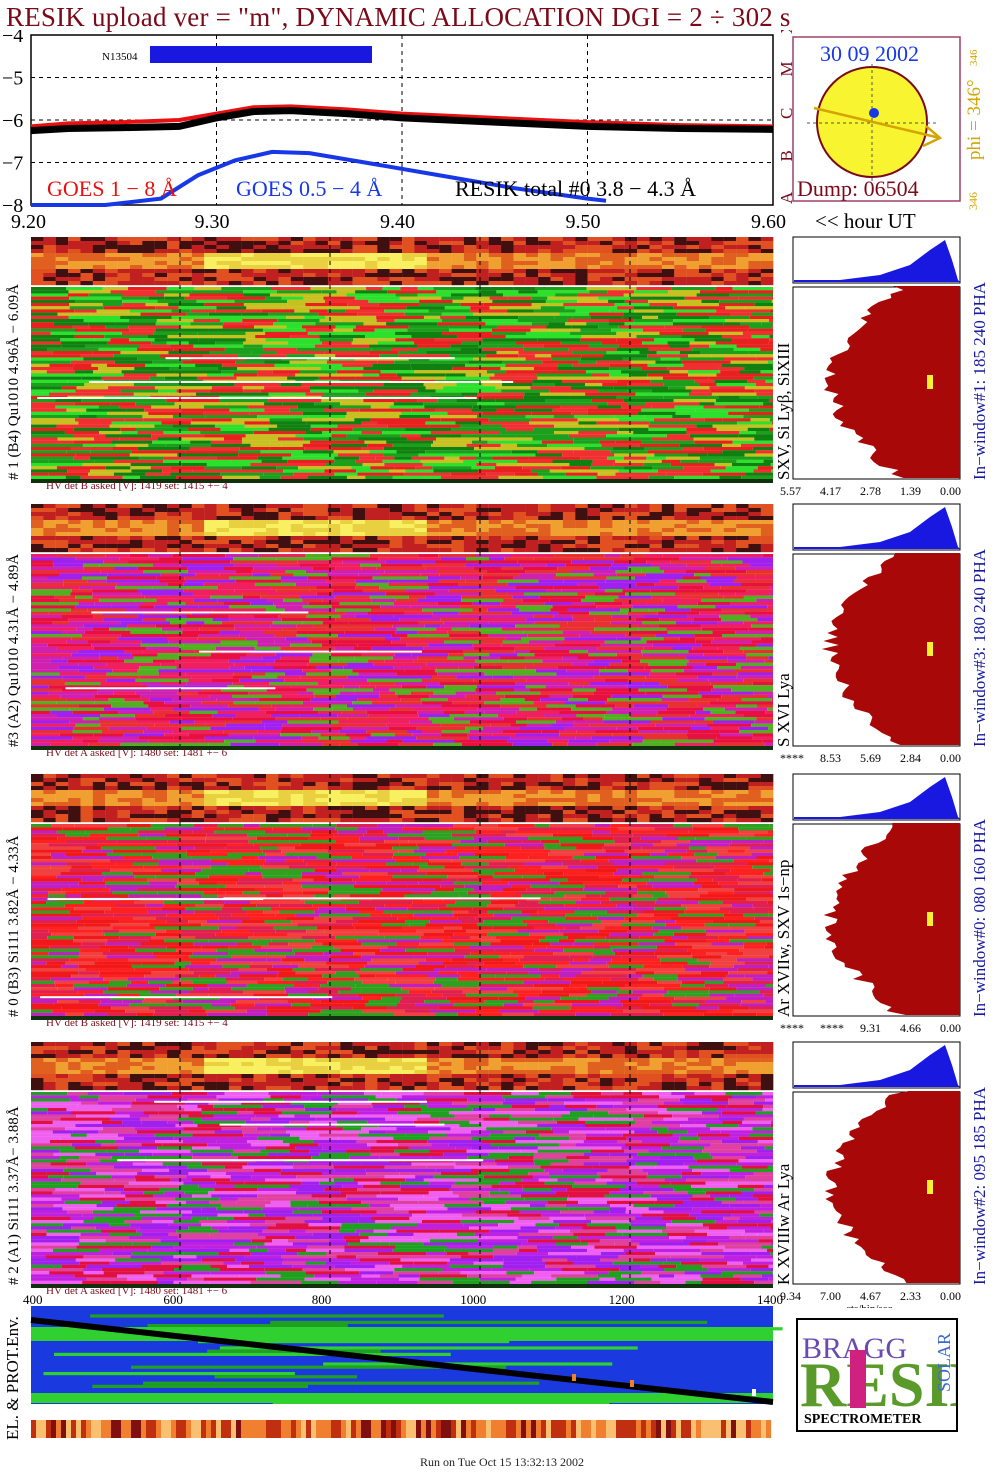 This screenshot has width=1004, height=1476. What do you see at coordinates (910, 1028) in the screenshot?
I see `profile-axis-tick: 4.66` at bounding box center [910, 1028].